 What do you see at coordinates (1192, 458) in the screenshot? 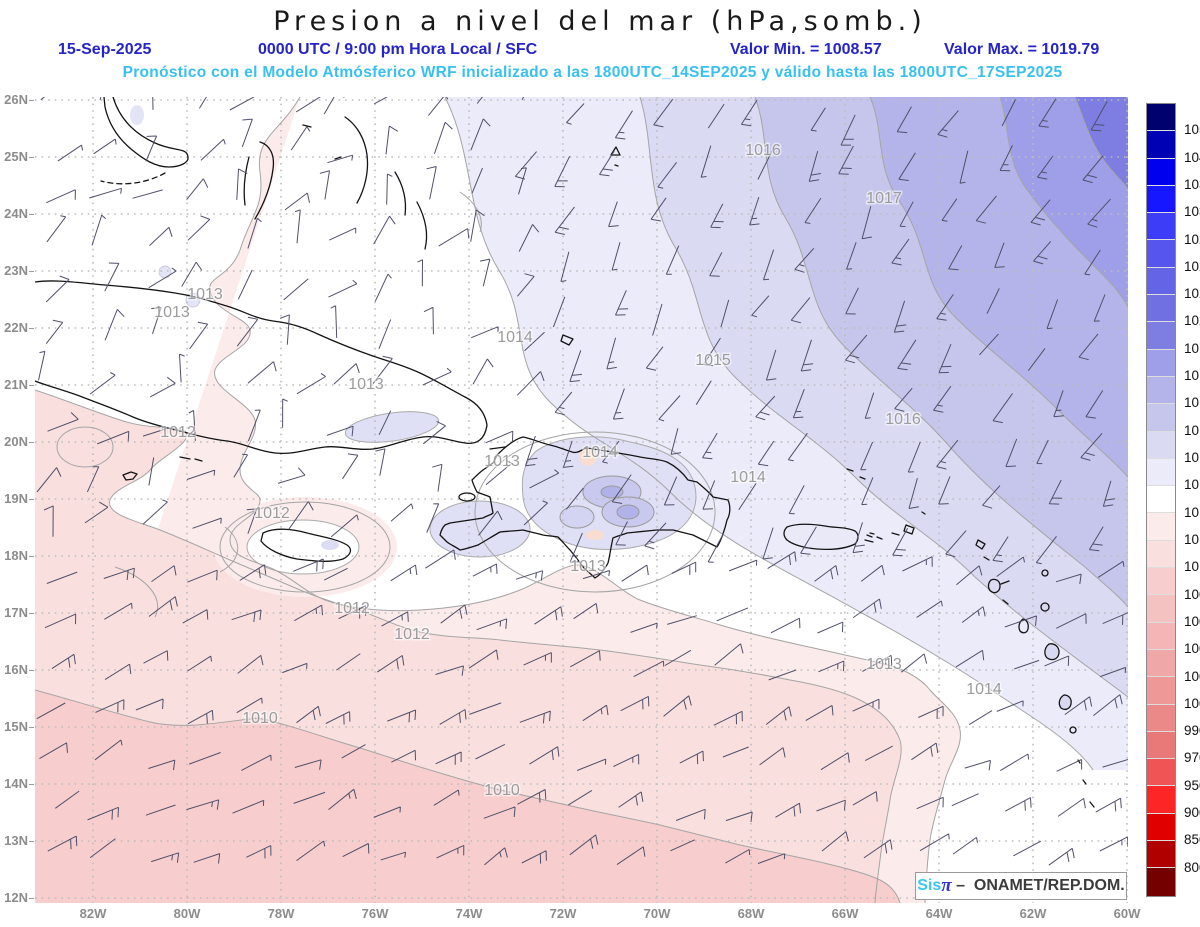
I see `colorbar-tick-label: 1015` at bounding box center [1192, 458].